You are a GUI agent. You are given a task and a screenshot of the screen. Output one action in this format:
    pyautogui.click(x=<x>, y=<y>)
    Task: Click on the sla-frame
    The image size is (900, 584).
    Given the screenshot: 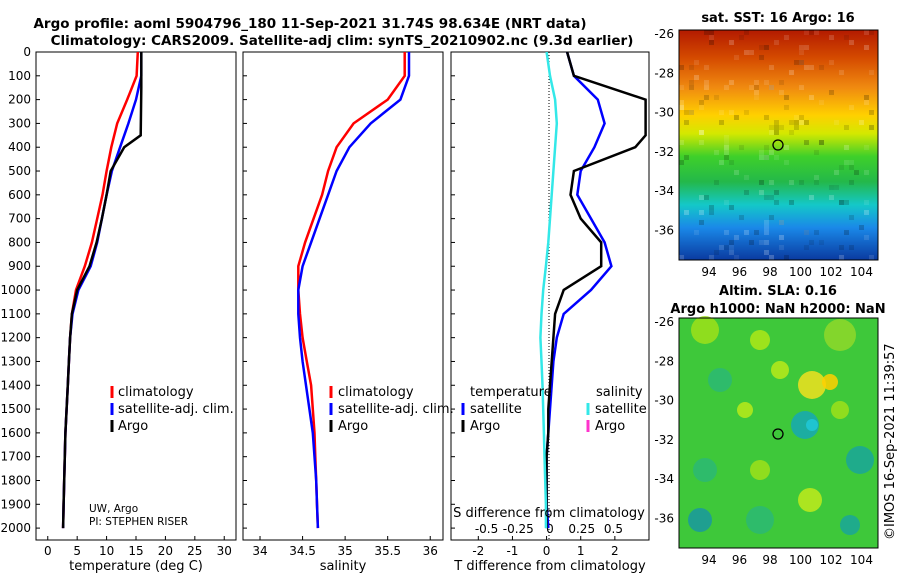 What is the action you would take?
    pyautogui.click(x=778, y=433)
    